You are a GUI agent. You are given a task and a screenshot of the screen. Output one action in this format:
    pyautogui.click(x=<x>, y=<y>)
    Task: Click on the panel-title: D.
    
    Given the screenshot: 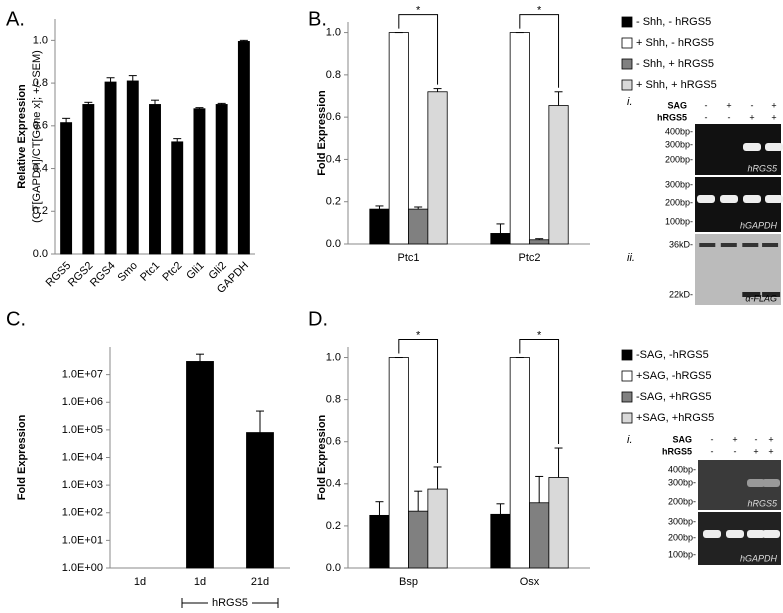 What is the action you would take?
    pyautogui.click(x=318, y=319)
    